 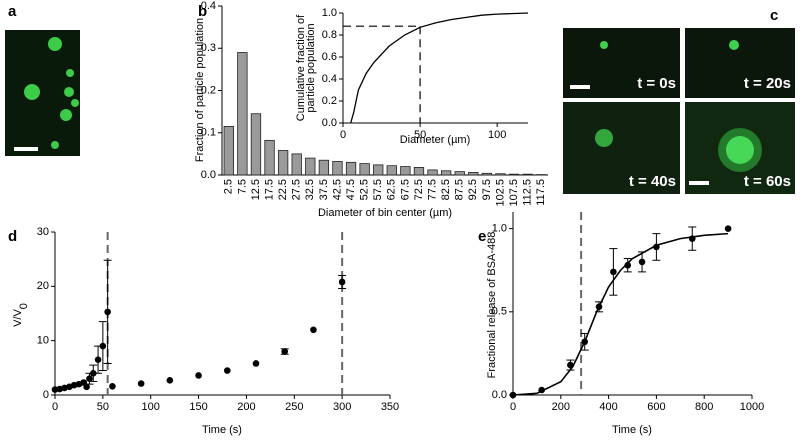 What do you see at coordinates (329, 57) in the screenshot?
I see `y-tick-label: 0.6` at bounding box center [329, 57].